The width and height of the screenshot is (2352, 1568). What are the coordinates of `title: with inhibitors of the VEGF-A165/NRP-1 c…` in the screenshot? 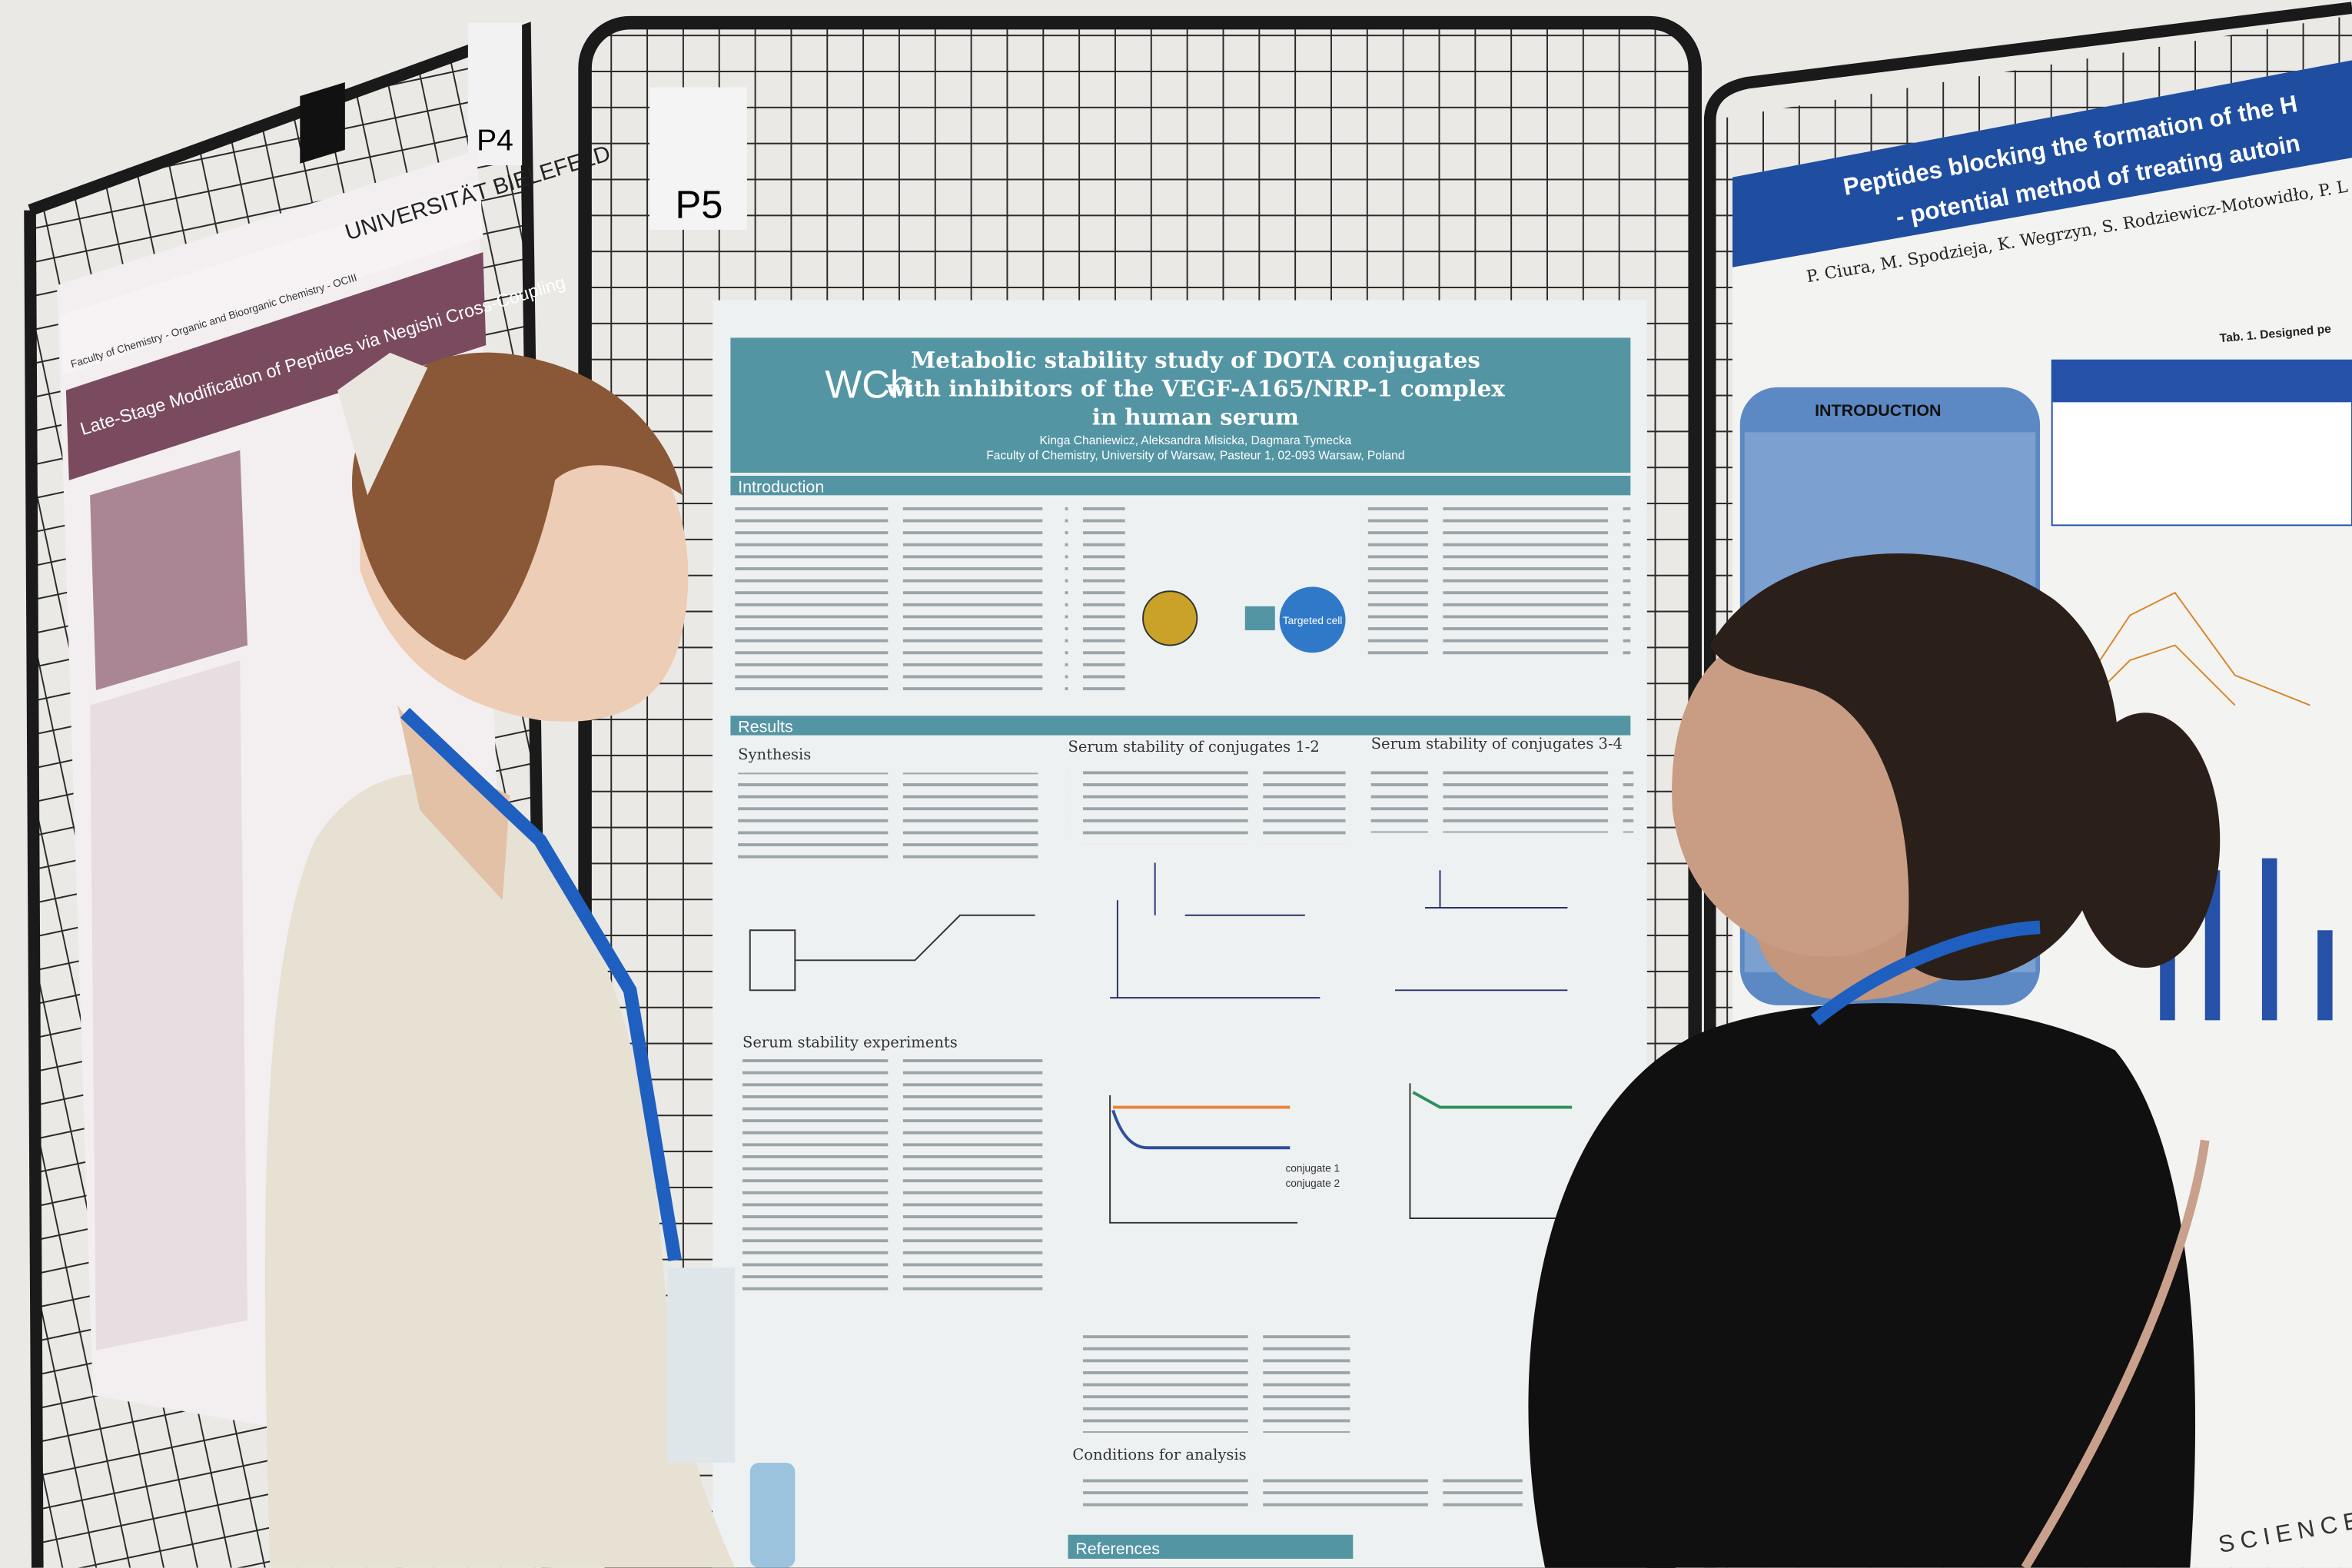 It's located at (1195, 389).